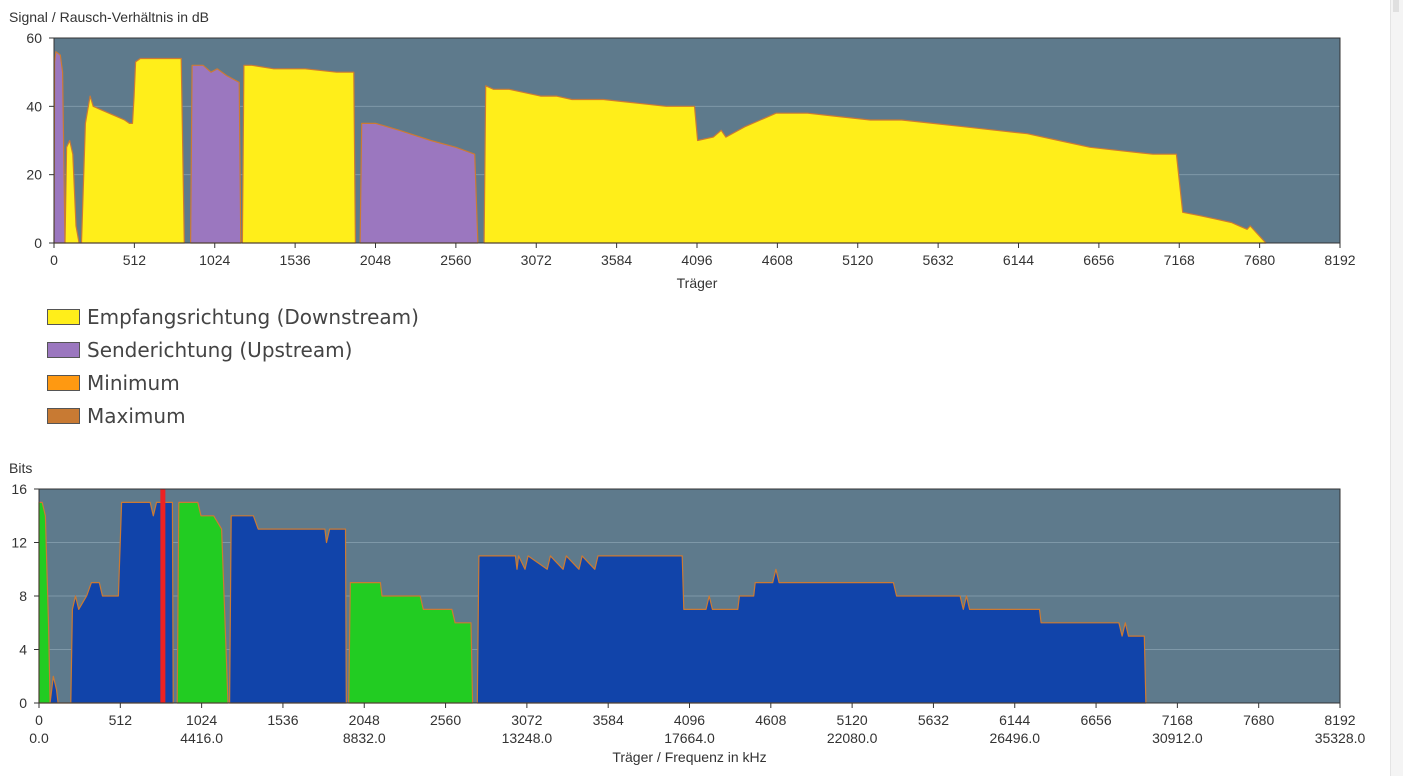  What do you see at coordinates (1339, 720) in the screenshot?
I see `bits-x-tick-label: 8192` at bounding box center [1339, 720].